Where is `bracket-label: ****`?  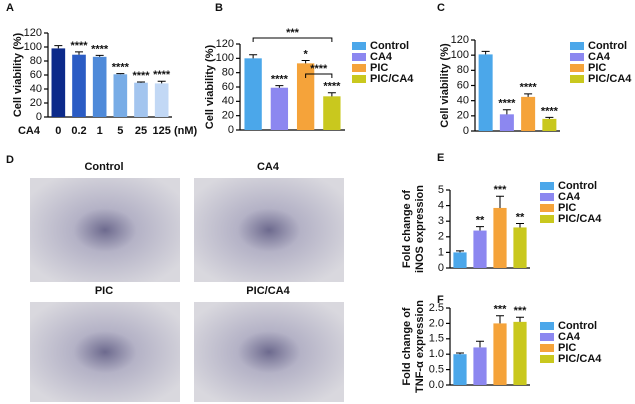
bracket-label: **** is located at coordinates (319, 69).